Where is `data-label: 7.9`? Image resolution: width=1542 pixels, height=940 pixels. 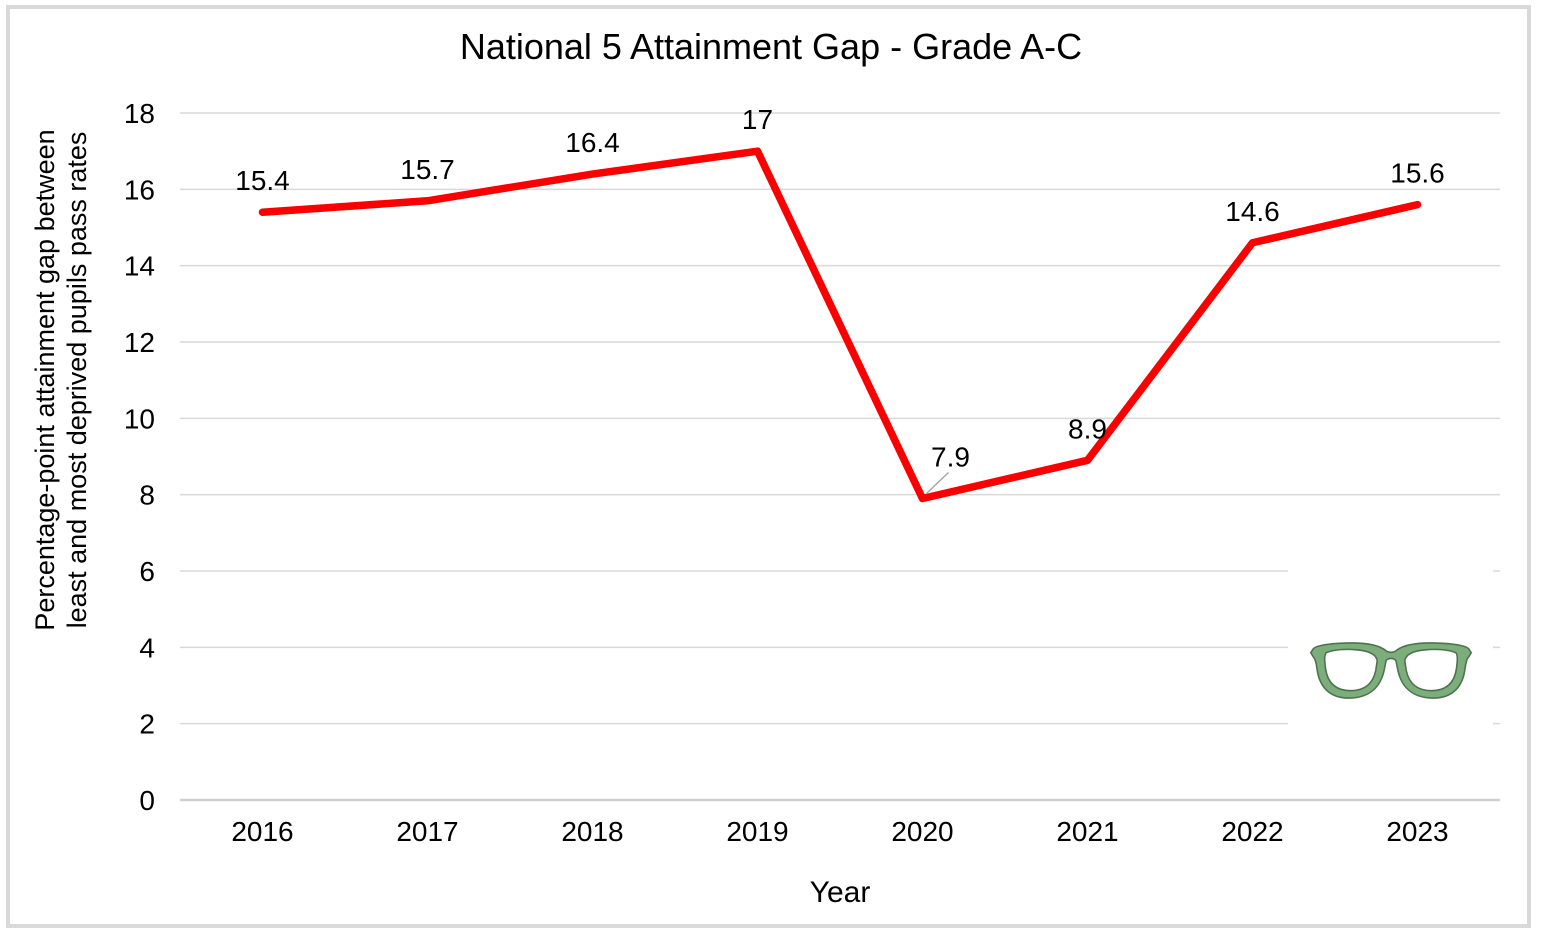
data-label: 7.9 is located at coordinates (950, 456).